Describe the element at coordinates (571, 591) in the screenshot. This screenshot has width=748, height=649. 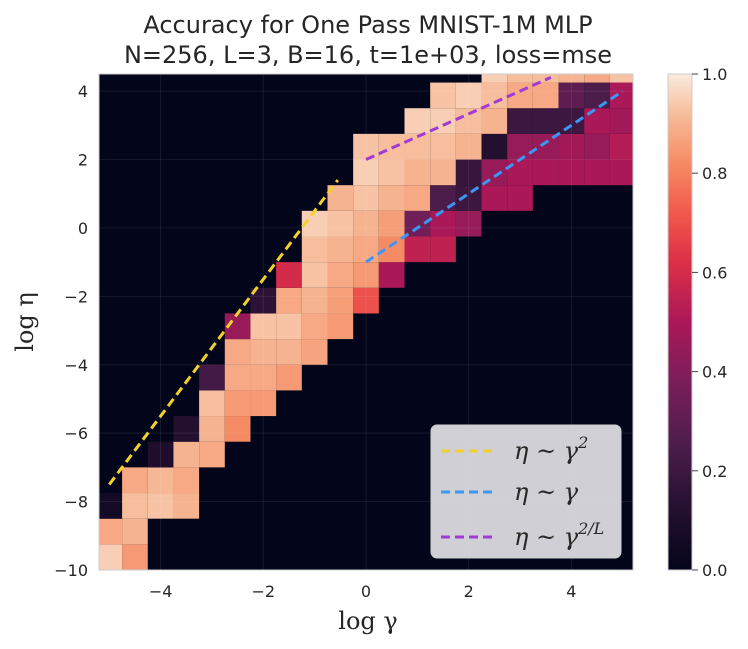
I see `x-tick-label: 4` at that location.